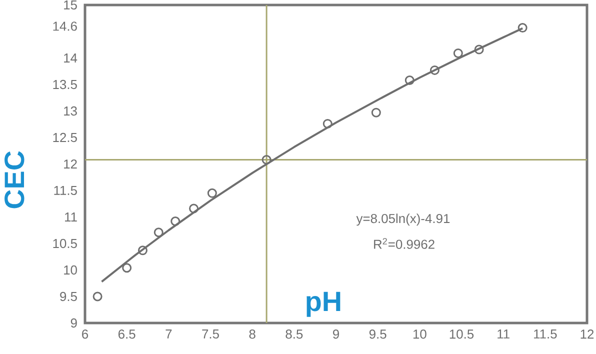  I want to click on x-tick-label: 9.5, so click(377, 334).